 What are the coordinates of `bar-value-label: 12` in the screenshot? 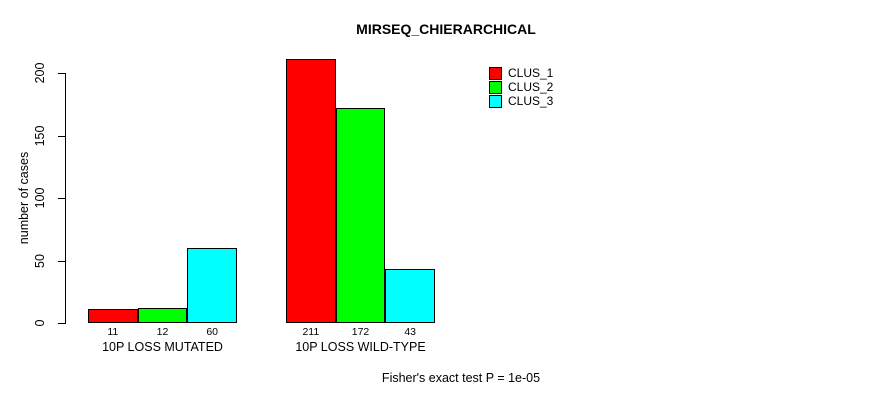 It's located at (162, 332).